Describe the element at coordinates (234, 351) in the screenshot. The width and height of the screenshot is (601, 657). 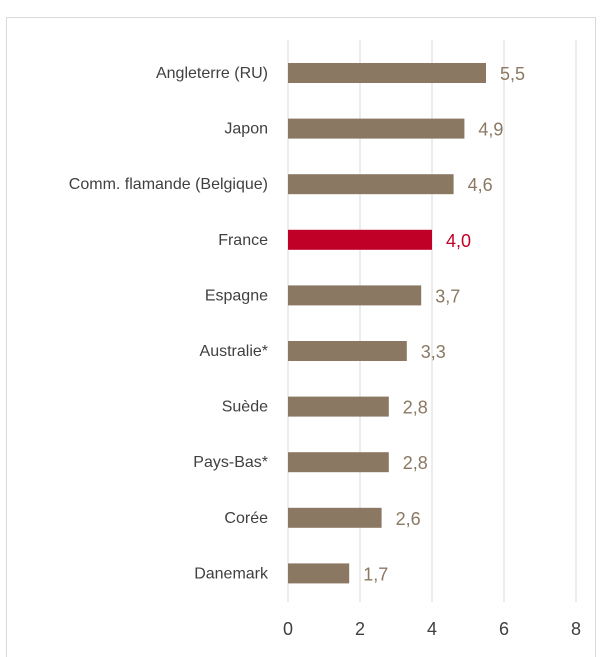
I see `category-label: Australie*` at that location.